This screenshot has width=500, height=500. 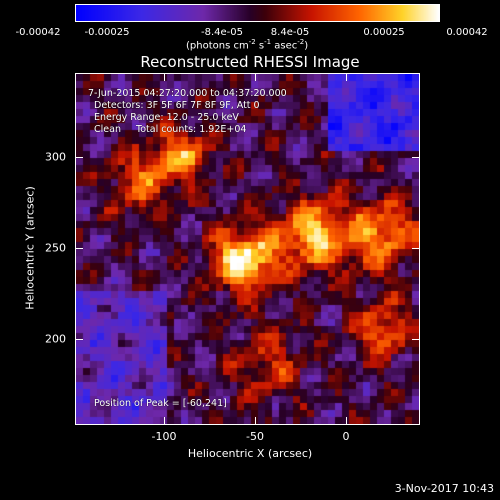 I want to click on y-tick-label: 250, so click(x=55, y=248).